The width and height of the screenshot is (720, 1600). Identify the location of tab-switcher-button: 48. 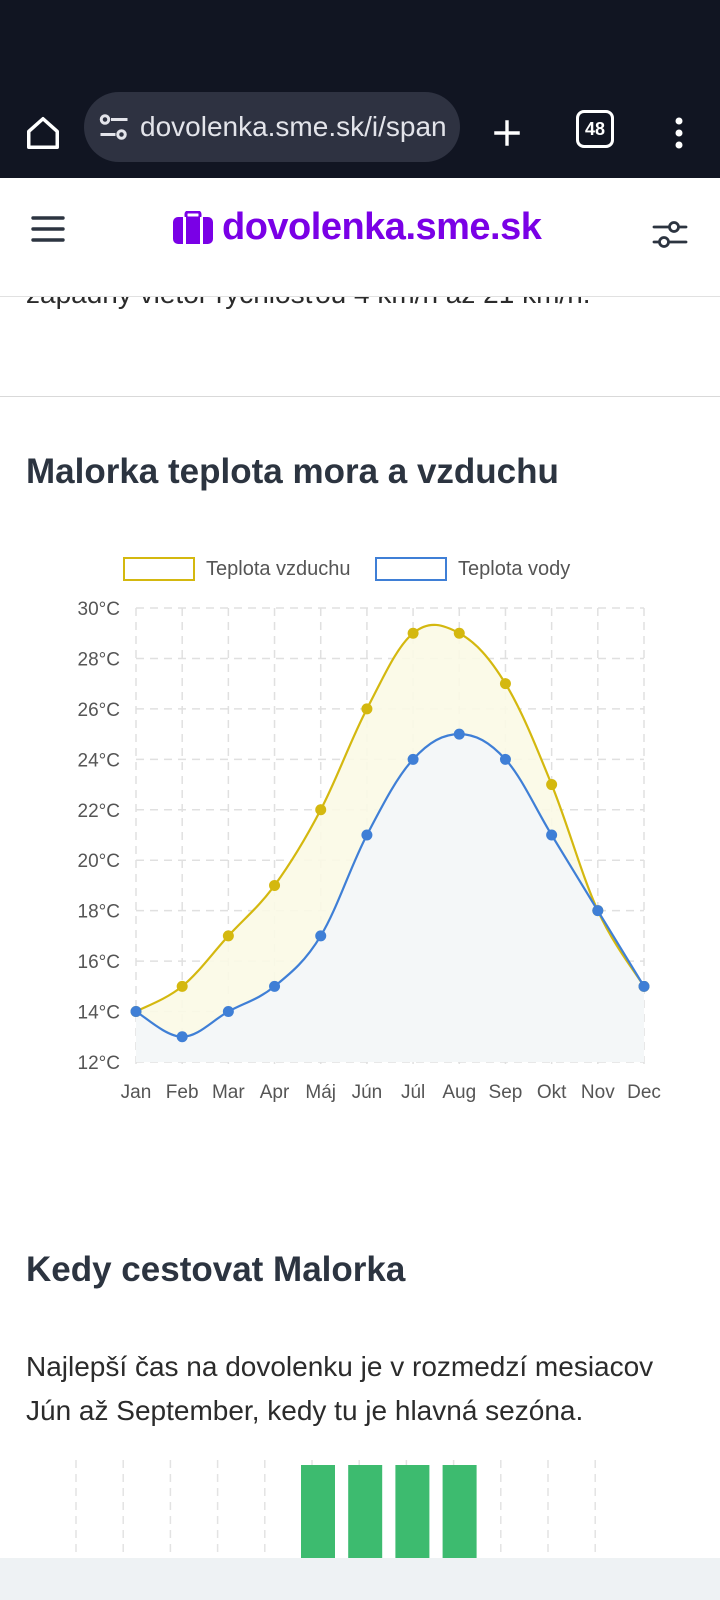
(595, 129).